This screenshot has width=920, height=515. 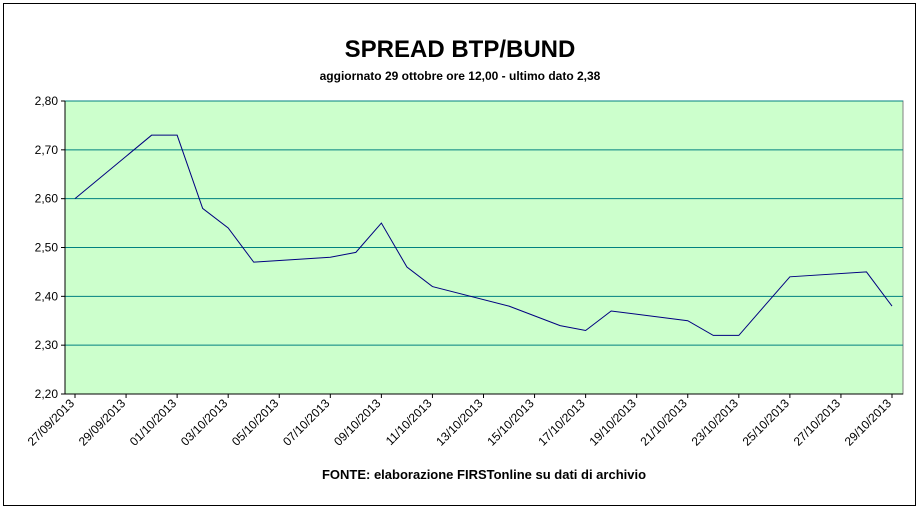 What do you see at coordinates (47, 199) in the screenshot?
I see `y-tick-label: 2,60` at bounding box center [47, 199].